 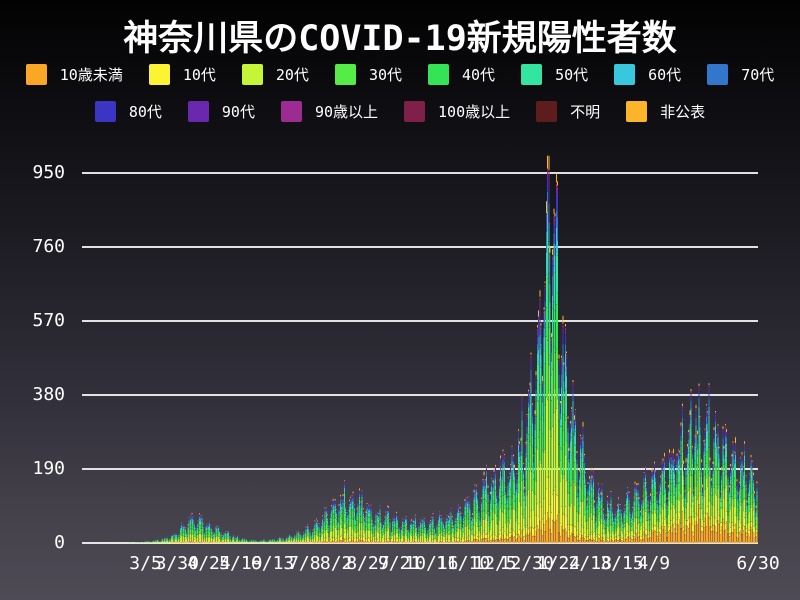 What do you see at coordinates (683, 112) in the screenshot?
I see `legend-label: 非公表` at bounding box center [683, 112].